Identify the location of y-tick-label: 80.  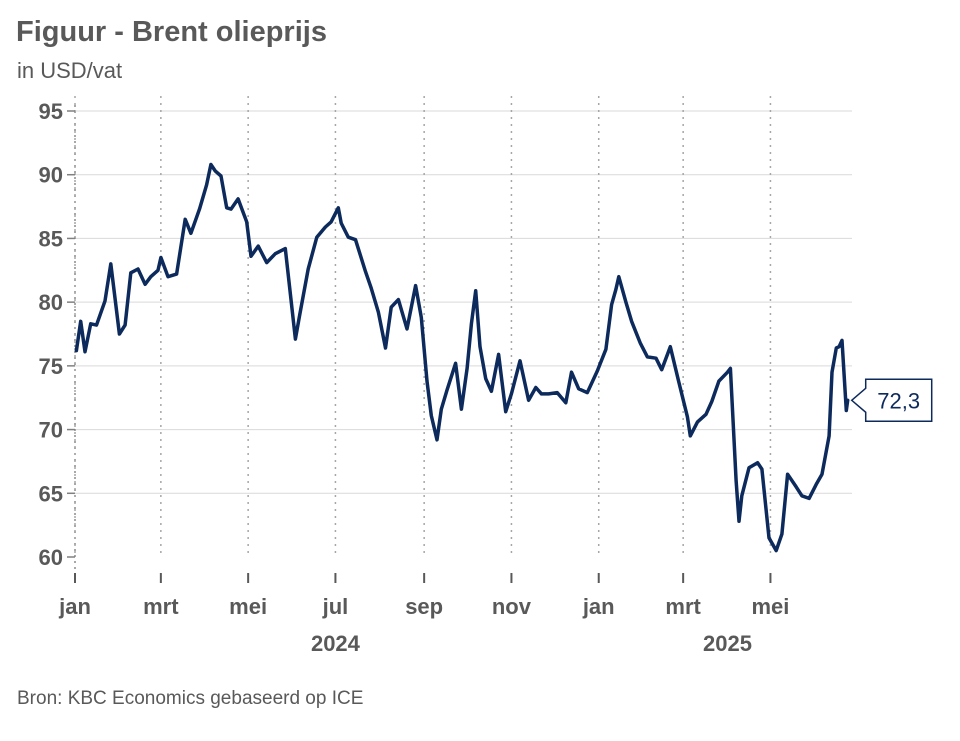
(51, 302).